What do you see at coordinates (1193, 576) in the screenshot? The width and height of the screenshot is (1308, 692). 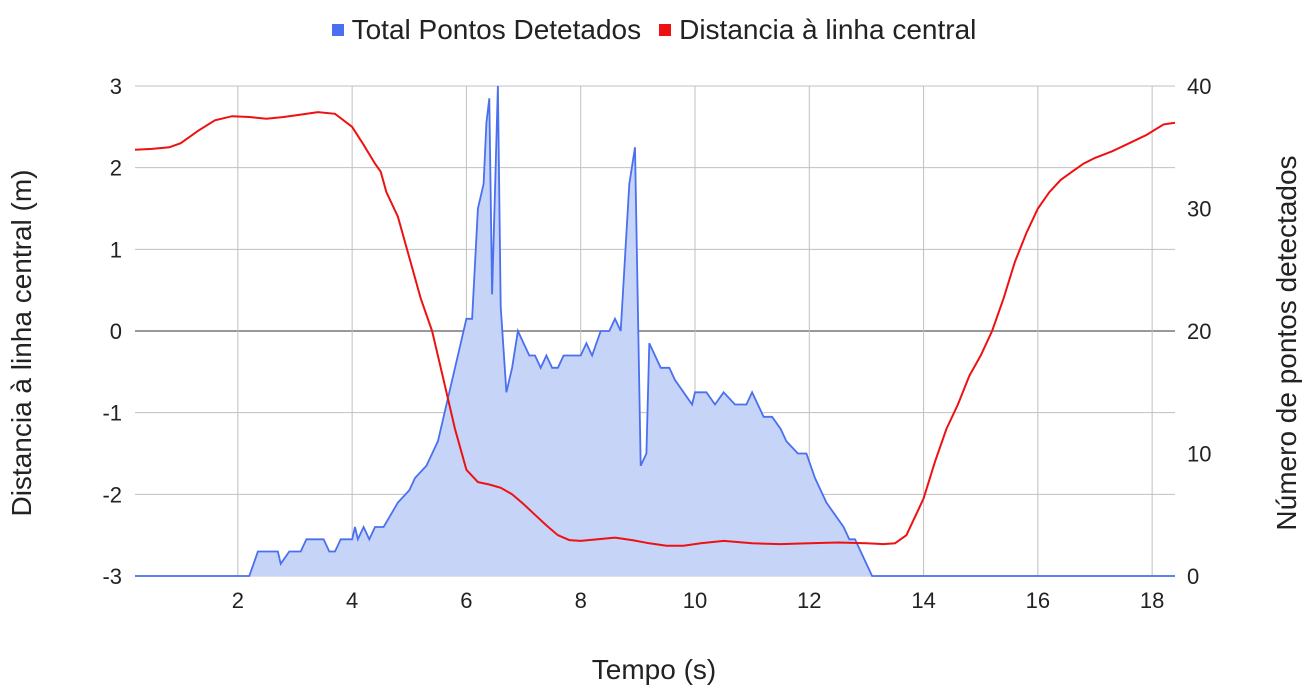 I see `y-right-tick-label: 0` at bounding box center [1193, 576].